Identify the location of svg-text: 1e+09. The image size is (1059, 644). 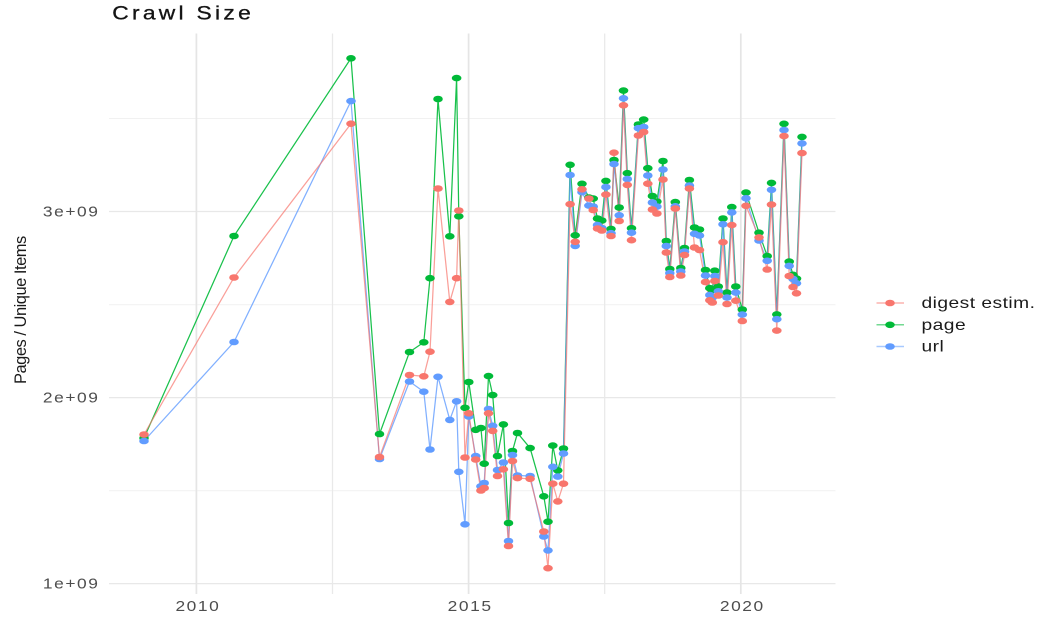
(71, 584).